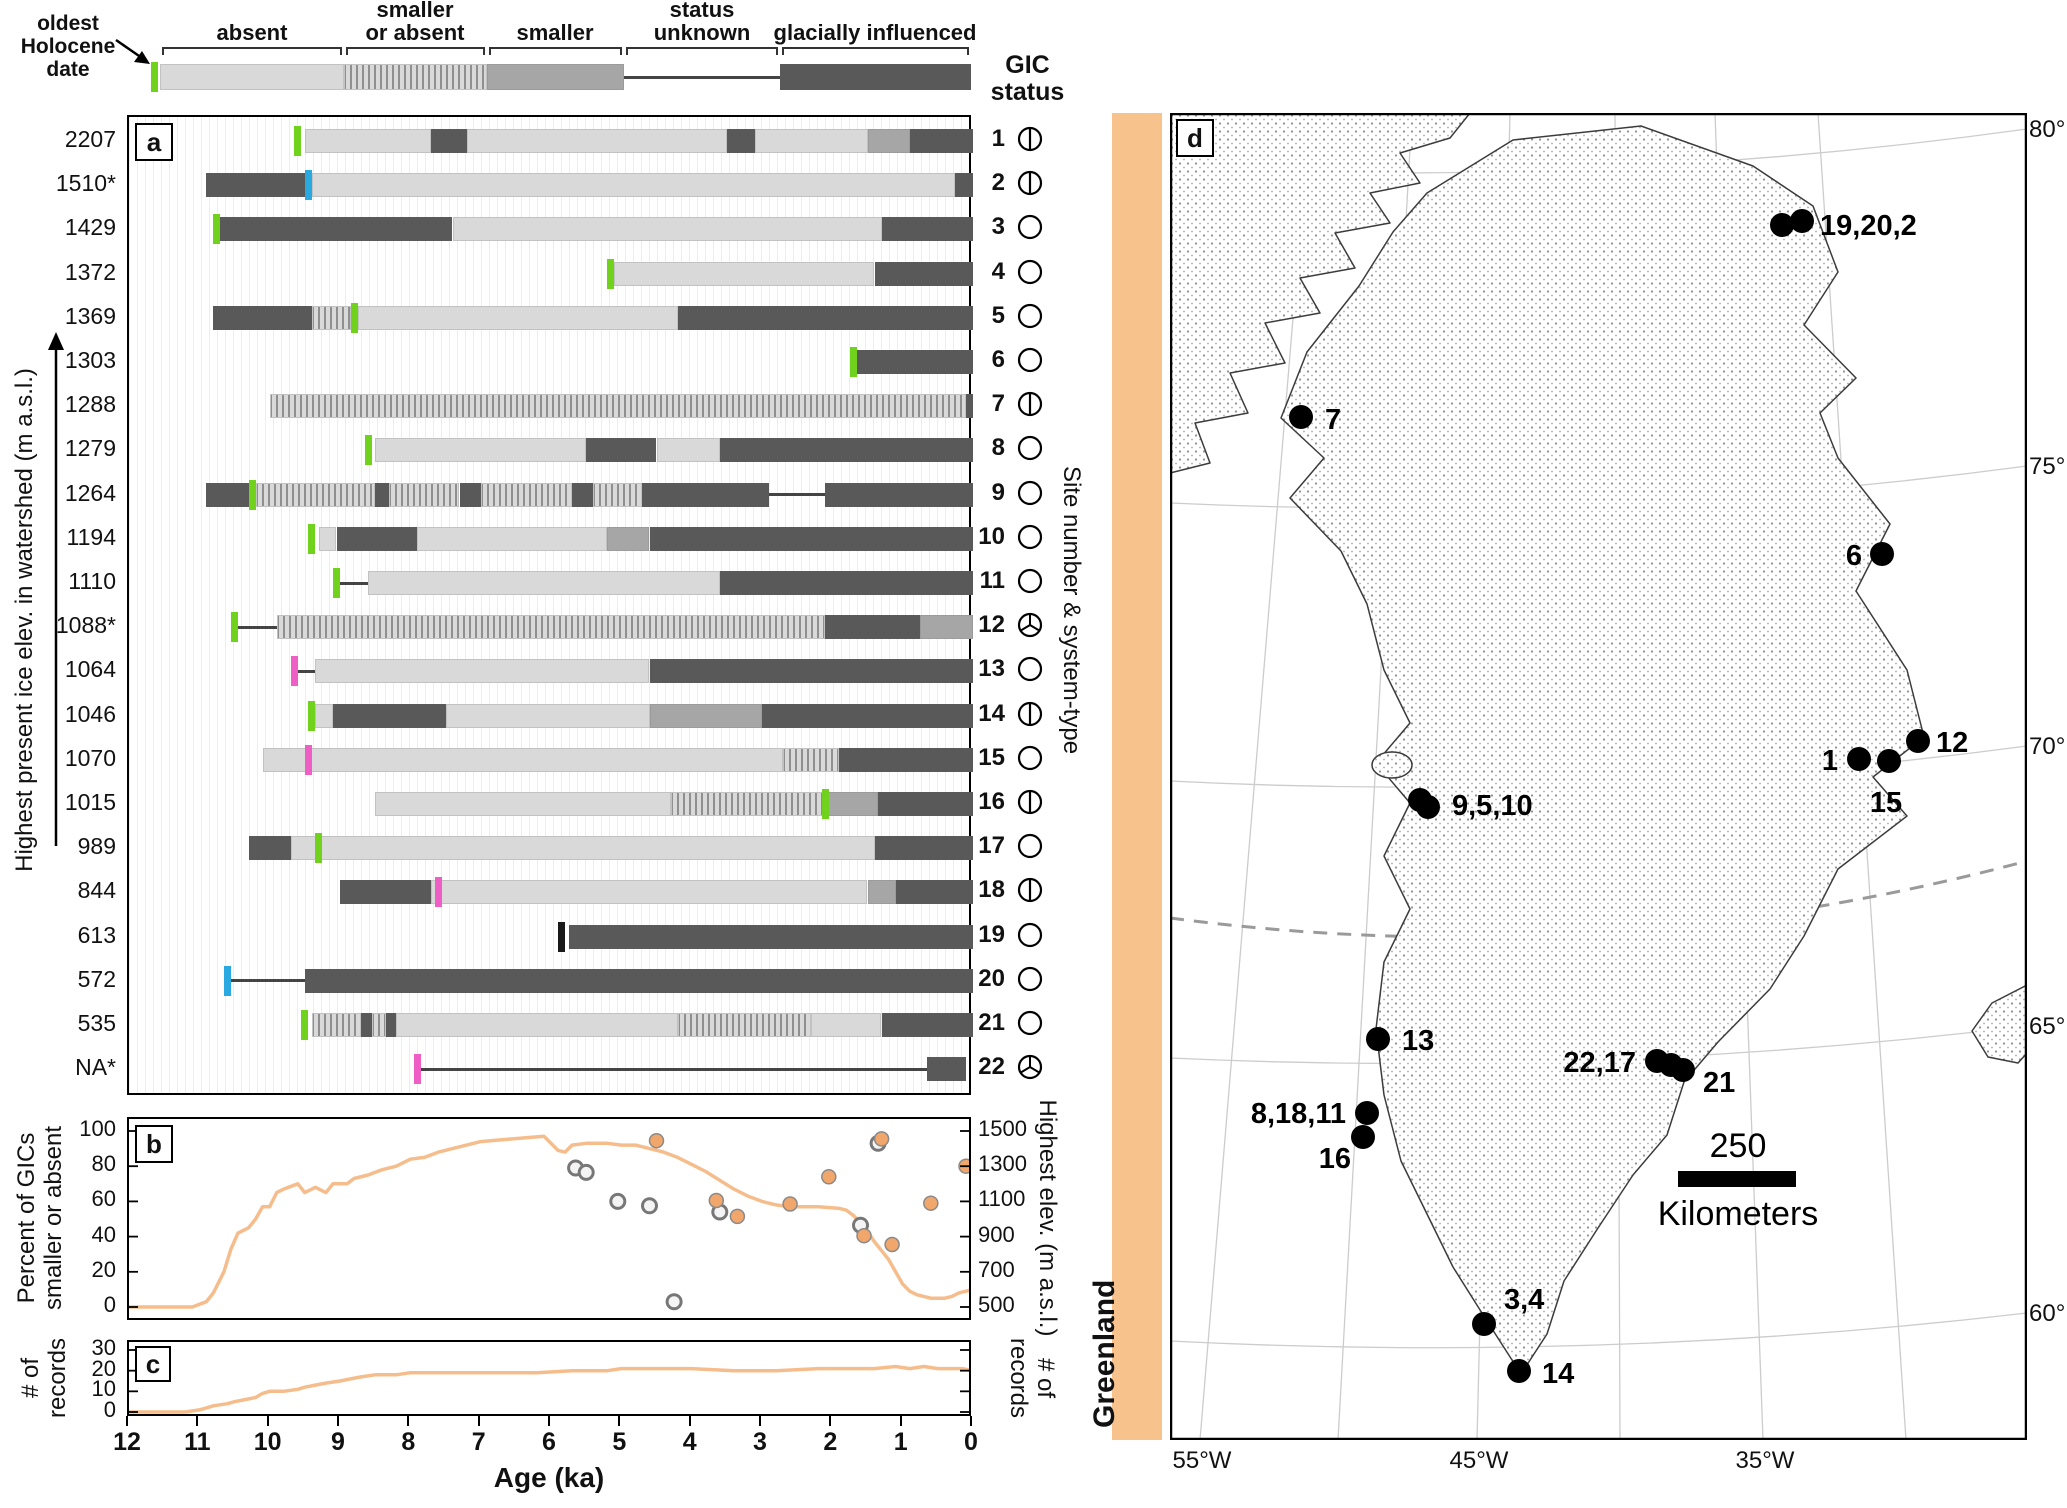 This screenshot has width=2067, height=1508. I want to click on panel-b-right-tick-label: 1500, so click(1002, 1128).